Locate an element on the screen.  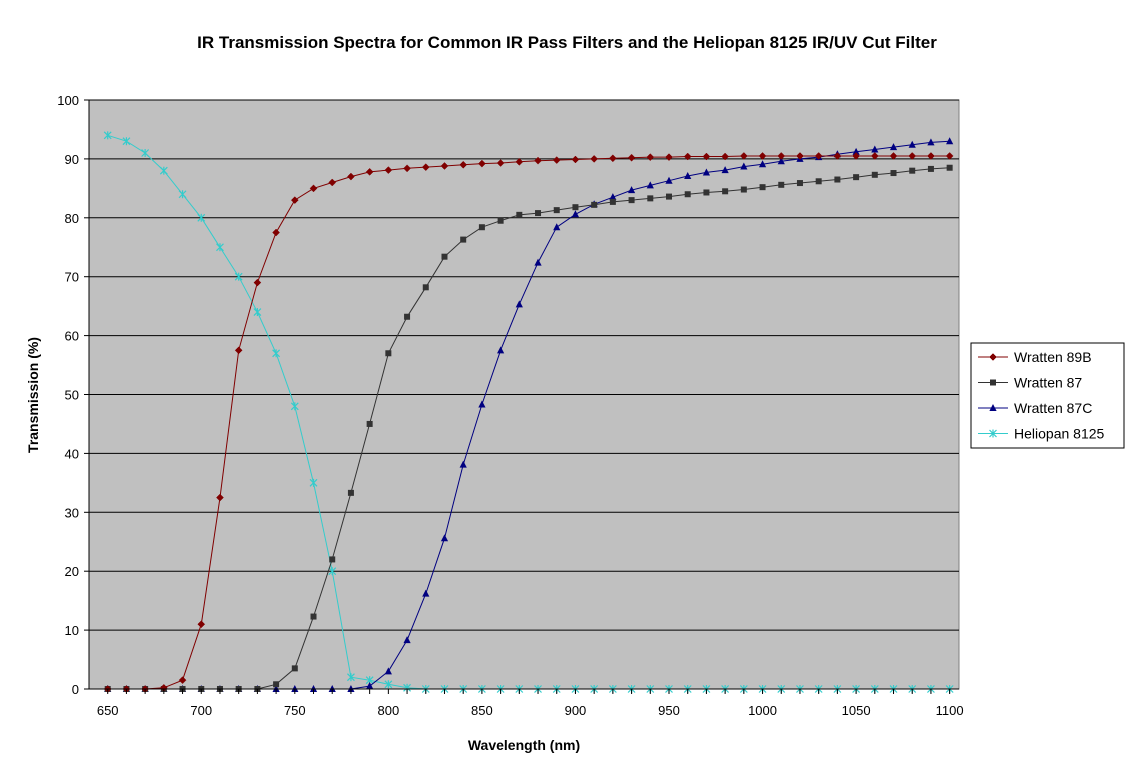
y-axis-title: Transmission (%) is located at coordinates (33, 395).